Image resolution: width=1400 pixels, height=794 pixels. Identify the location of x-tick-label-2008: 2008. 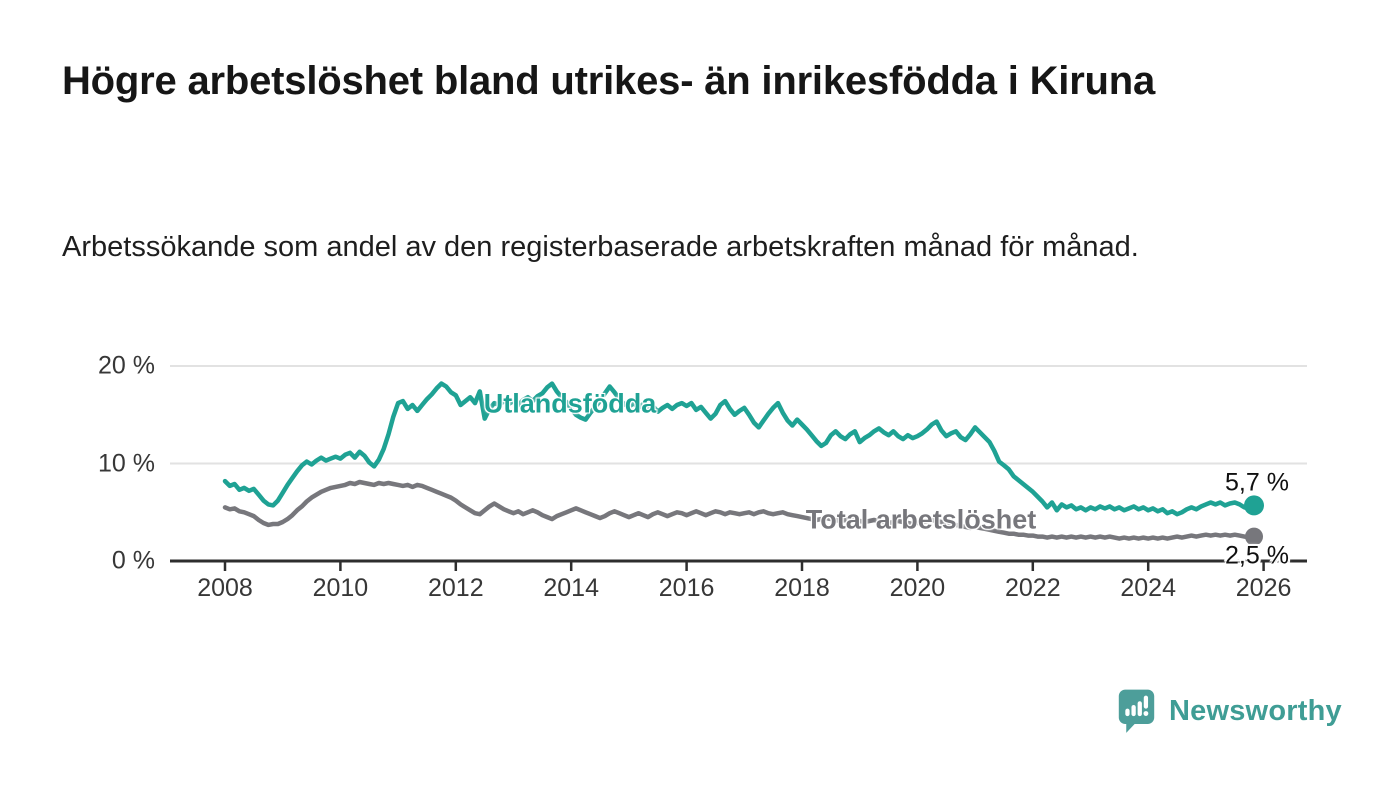
(225, 588).